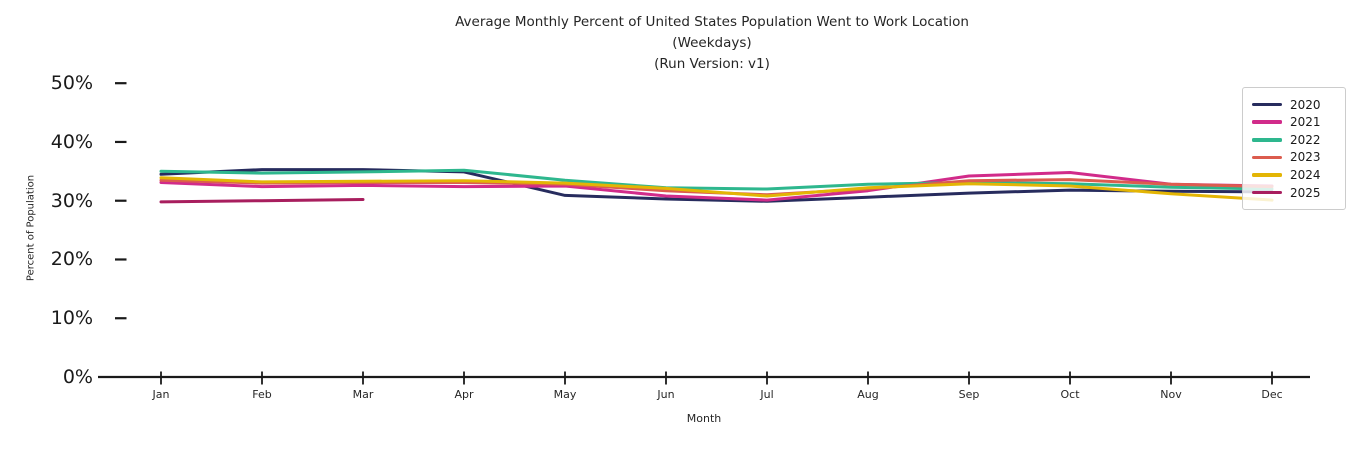 The image size is (1350, 450). Describe the element at coordinates (1267, 140) in the screenshot. I see `legend-swatch-2022` at that location.